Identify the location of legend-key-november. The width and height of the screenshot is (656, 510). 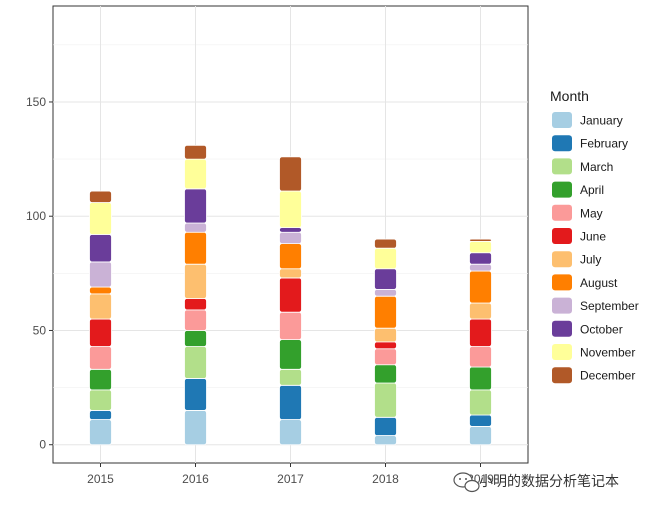
(562, 352).